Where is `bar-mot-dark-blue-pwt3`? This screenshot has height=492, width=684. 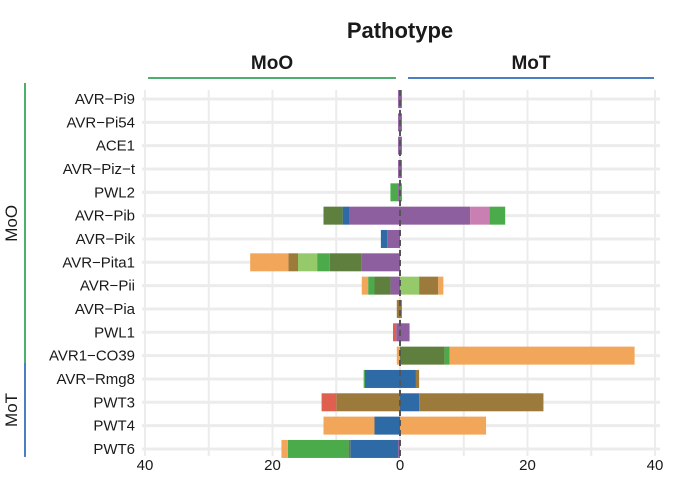
bar-mot-dark-blue-pwt3 is located at coordinates (410, 402).